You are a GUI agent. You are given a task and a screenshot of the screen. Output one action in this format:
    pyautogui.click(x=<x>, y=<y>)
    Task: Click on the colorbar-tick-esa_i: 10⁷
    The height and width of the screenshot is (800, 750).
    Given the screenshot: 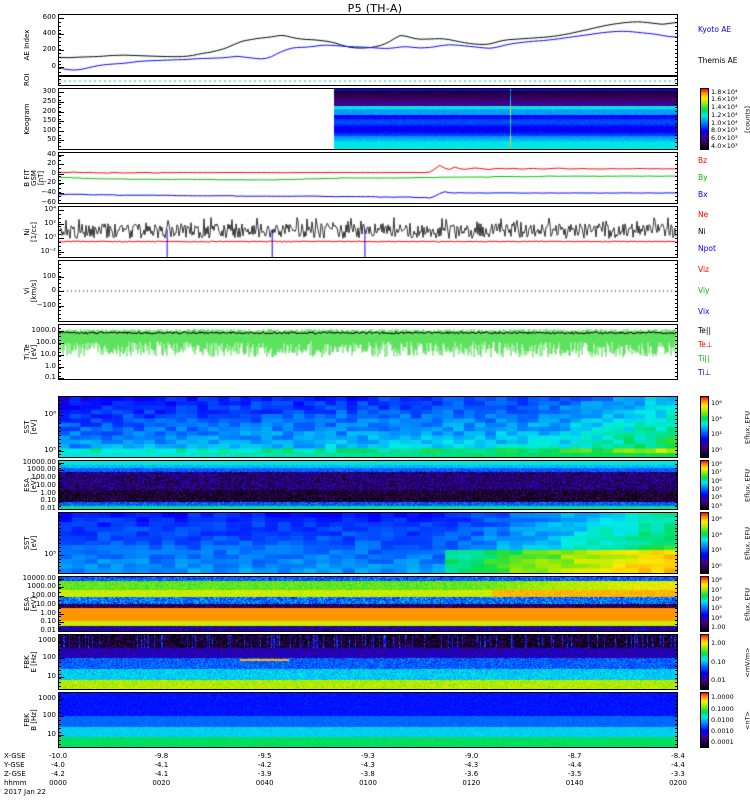 What is the action you would take?
    pyautogui.click(x=716, y=589)
    